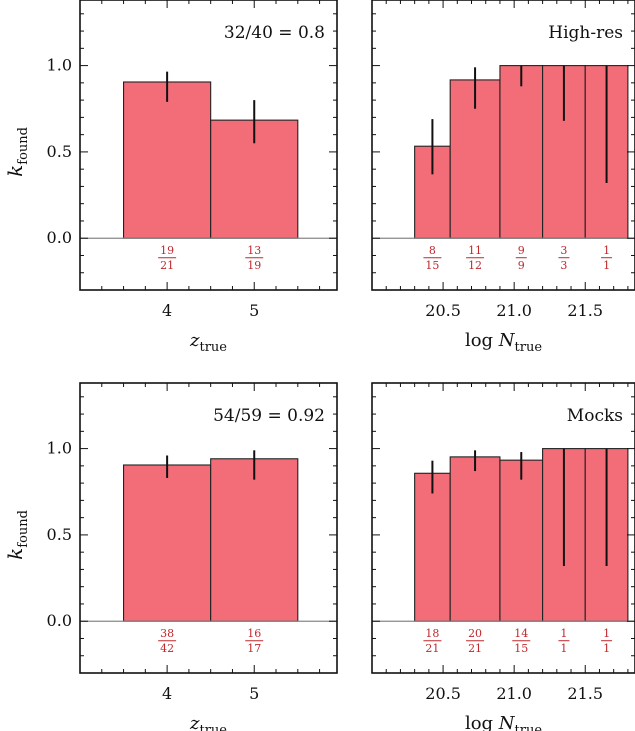  What do you see at coordinates (167, 648) in the screenshot?
I see `fraction-denominator: 42` at bounding box center [167, 648].